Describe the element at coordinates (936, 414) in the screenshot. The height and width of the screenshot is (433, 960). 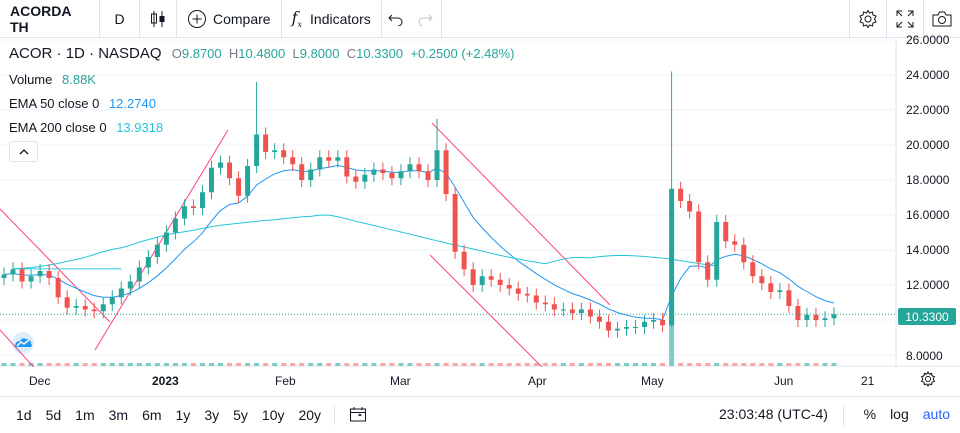
I see `auto-toggle: auto` at that location.